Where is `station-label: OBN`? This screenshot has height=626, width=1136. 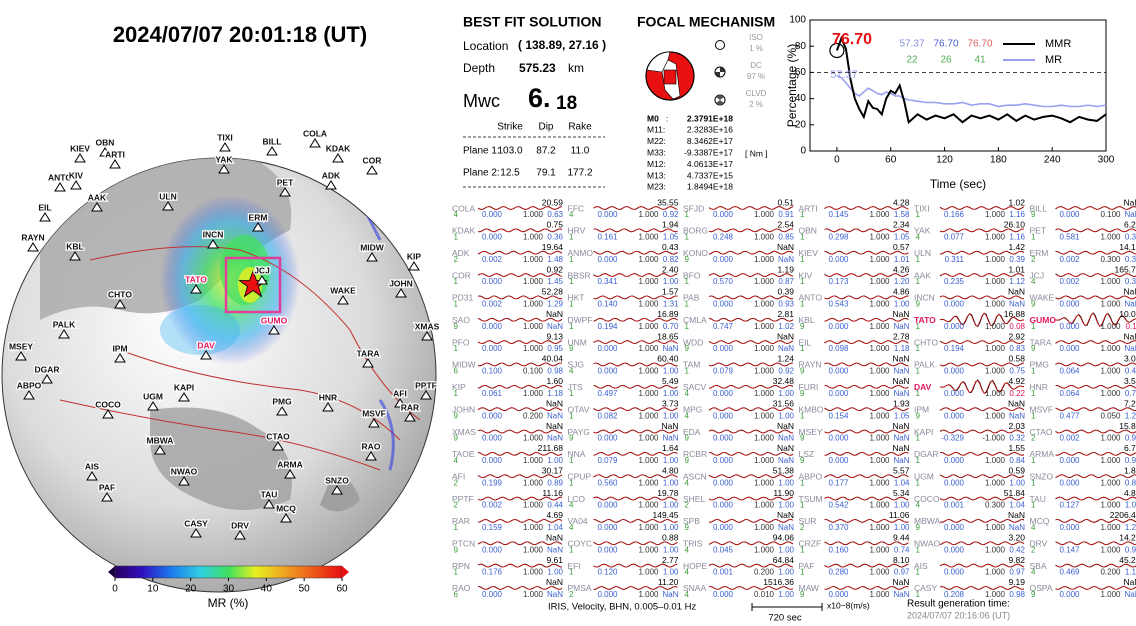
station-label: OBN is located at coordinates (105, 142).